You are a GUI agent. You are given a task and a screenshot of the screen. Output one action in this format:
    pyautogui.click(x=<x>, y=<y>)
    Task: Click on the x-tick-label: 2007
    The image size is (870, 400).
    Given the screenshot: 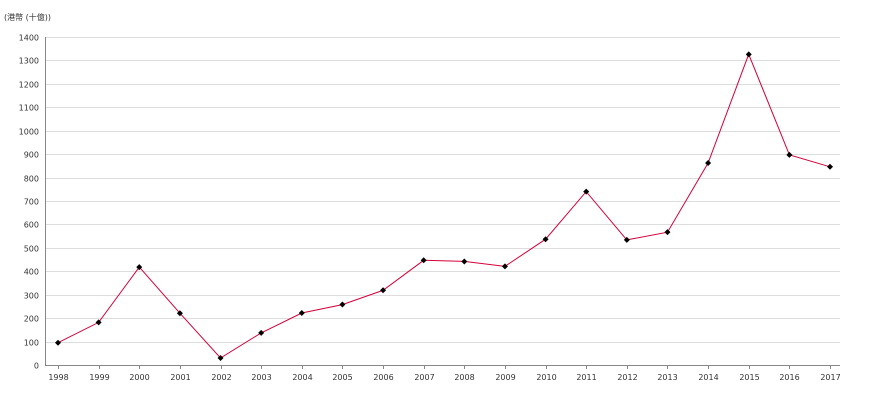 What is the action you would take?
    pyautogui.click(x=424, y=377)
    